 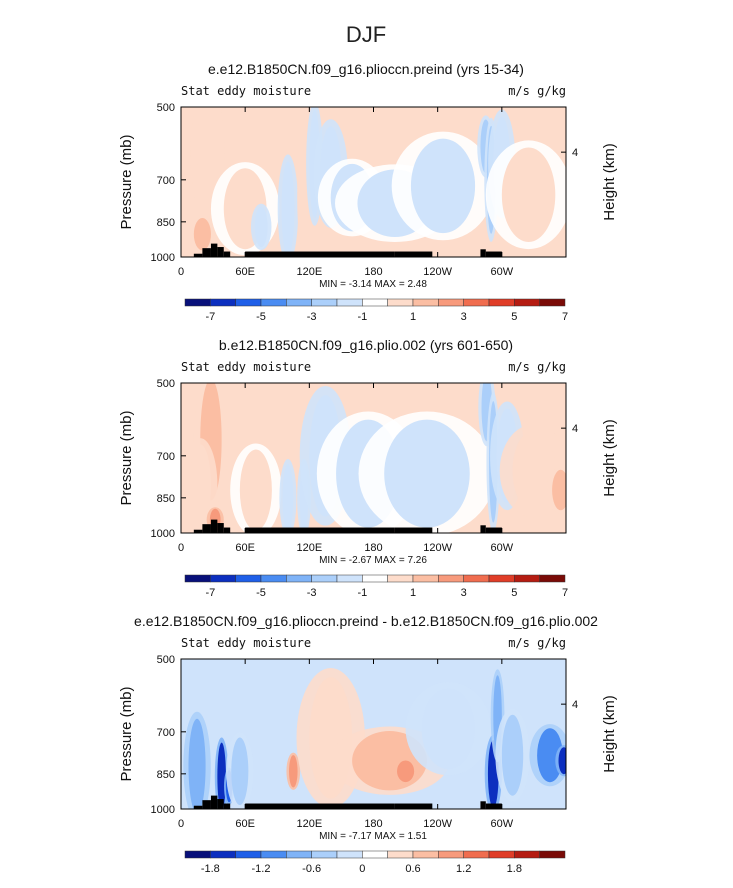 What do you see at coordinates (166, 457) in the screenshot?
I see `y-tick-label: 700` at bounding box center [166, 457].